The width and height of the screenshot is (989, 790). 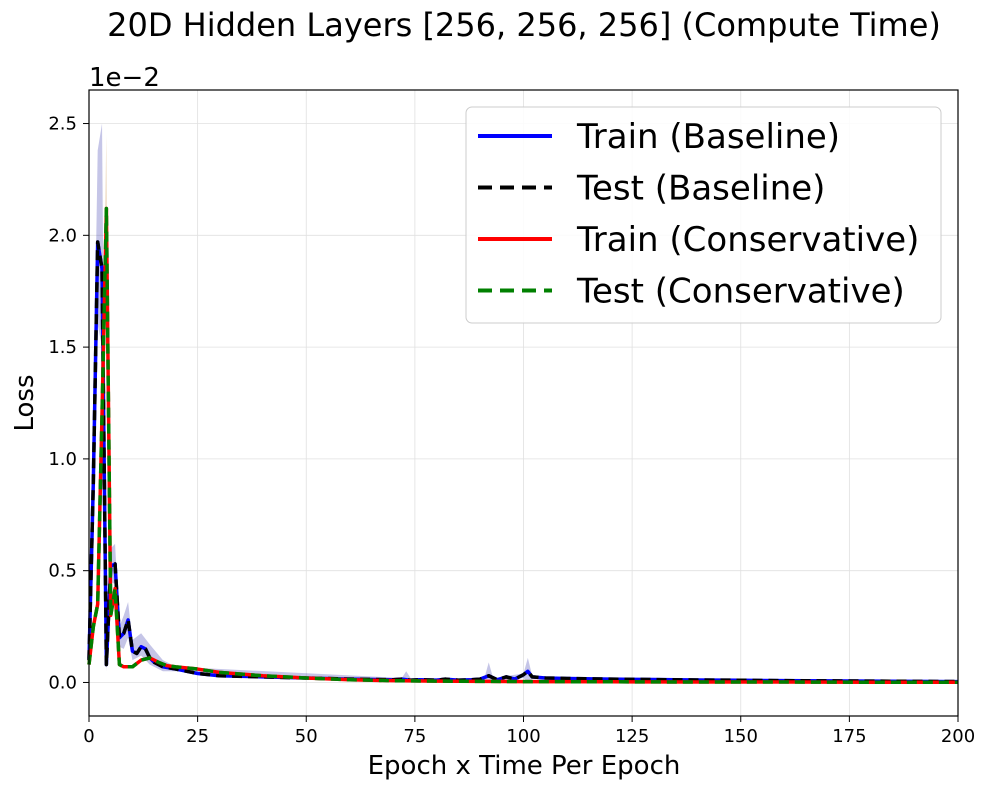 I want to click on y-tick-label: 1.0, so click(x=62, y=459).